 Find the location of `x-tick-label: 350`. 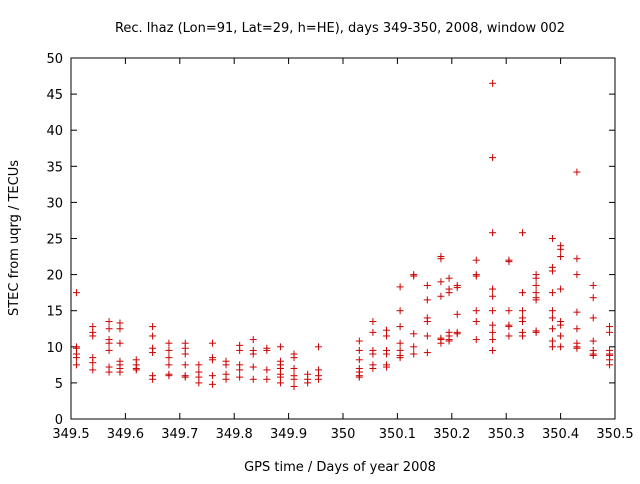

x-tick-label: 350 is located at coordinates (343, 434).